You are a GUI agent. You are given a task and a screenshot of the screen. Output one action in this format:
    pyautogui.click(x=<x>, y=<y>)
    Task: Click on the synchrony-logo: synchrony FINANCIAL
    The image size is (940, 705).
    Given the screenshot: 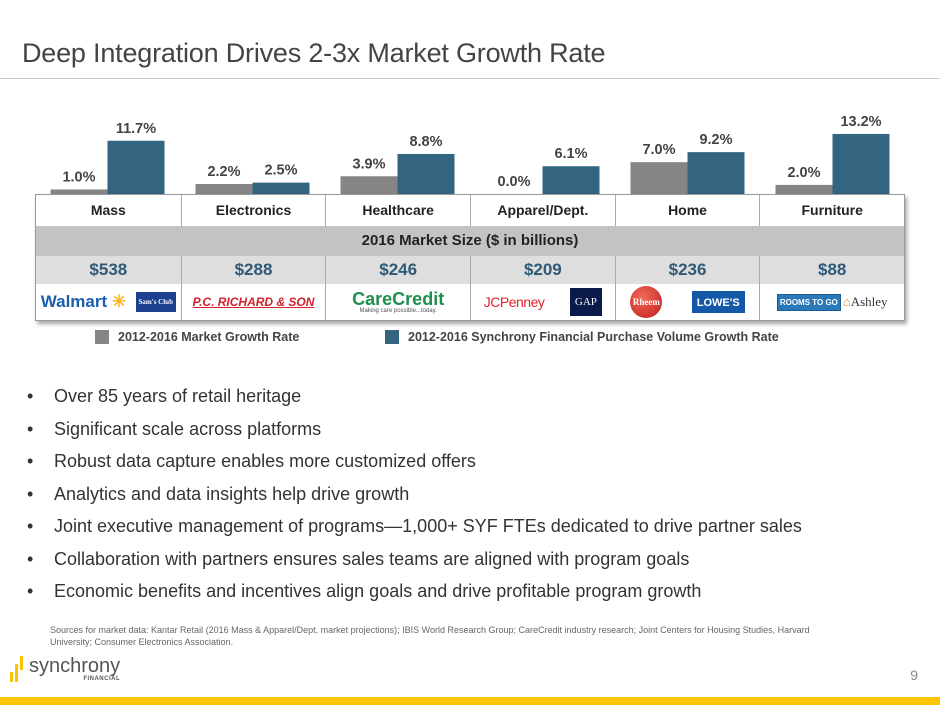 What is the action you would take?
    pyautogui.click(x=65, y=669)
    